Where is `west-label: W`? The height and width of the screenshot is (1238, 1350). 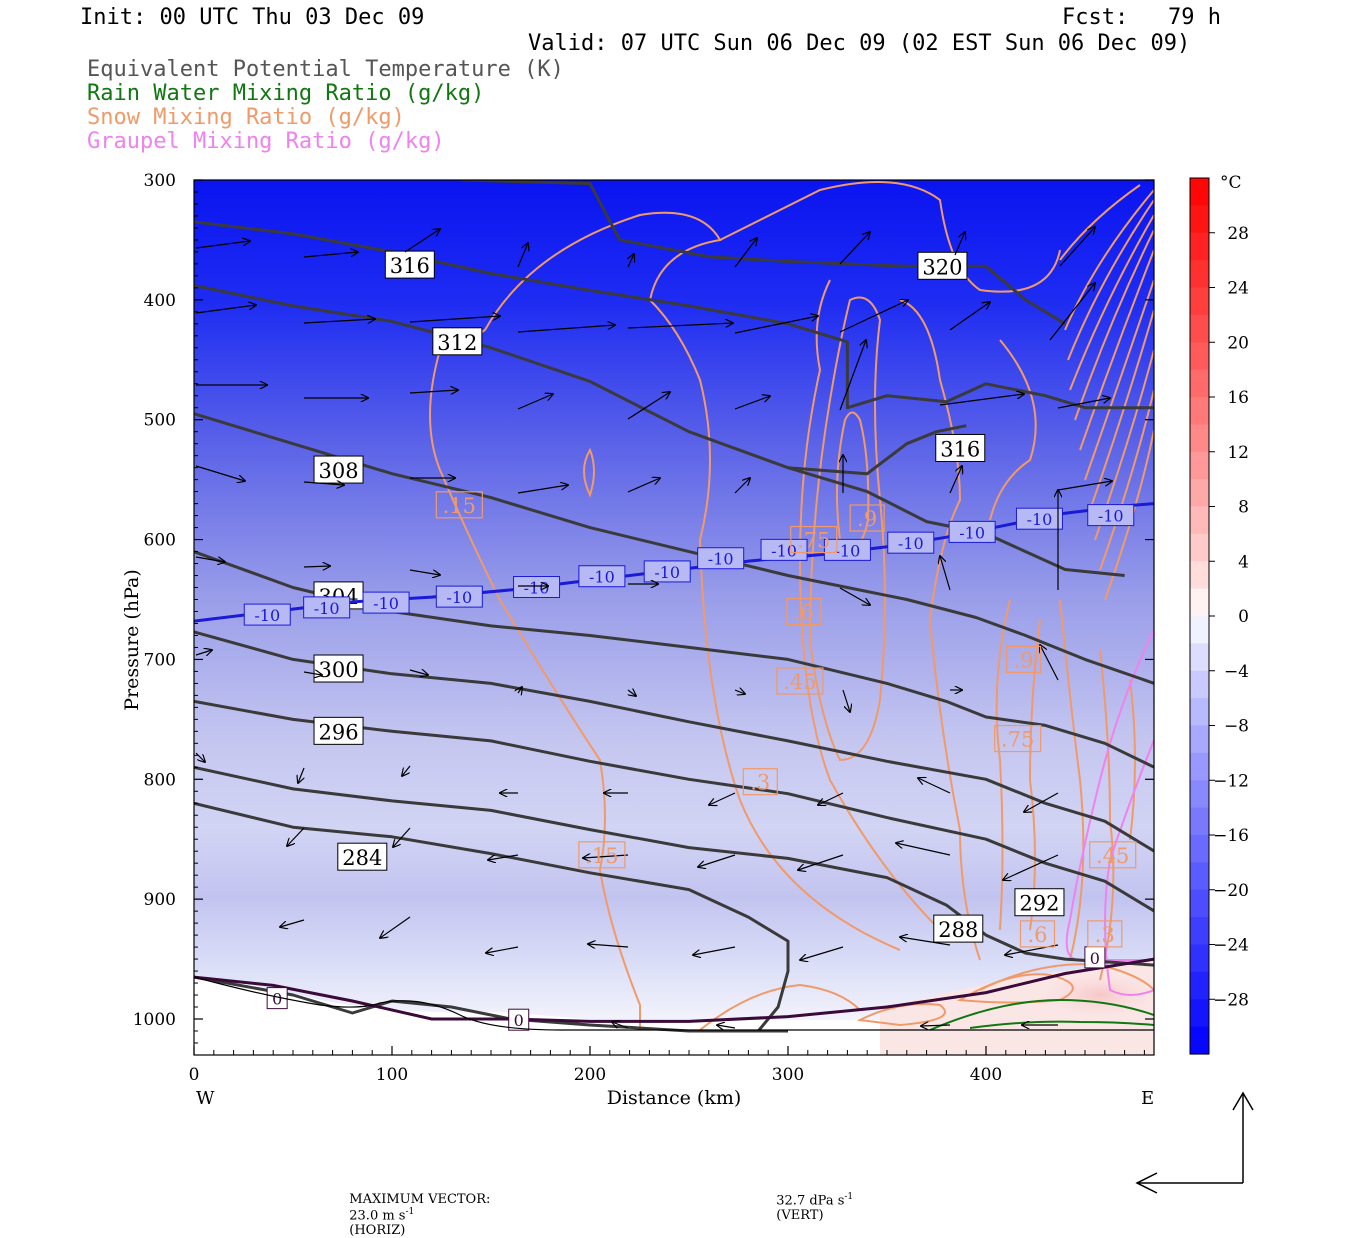 west-label: W is located at coordinates (205, 1098).